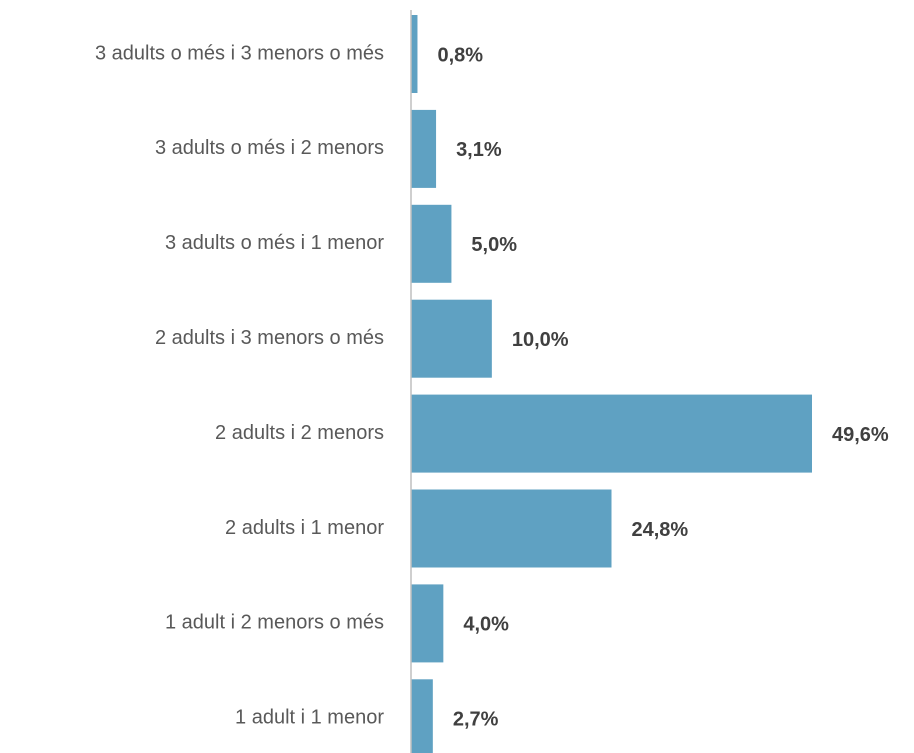  I want to click on y-tick-label: 2 adults i 2 menors, so click(299, 433).